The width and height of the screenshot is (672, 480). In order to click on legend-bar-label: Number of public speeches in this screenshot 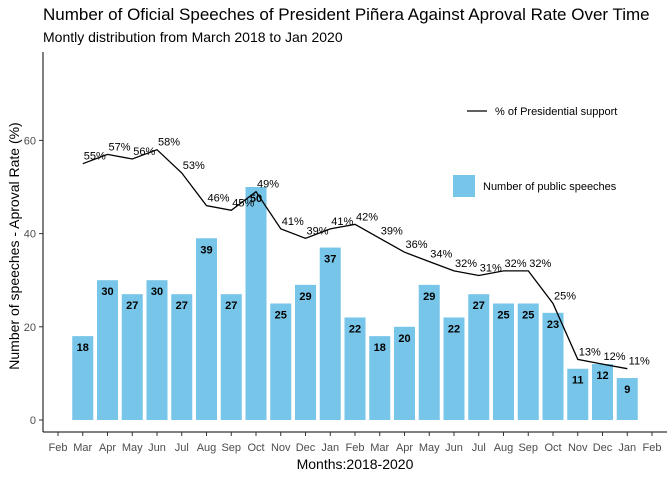, I will do `click(550, 187)`.